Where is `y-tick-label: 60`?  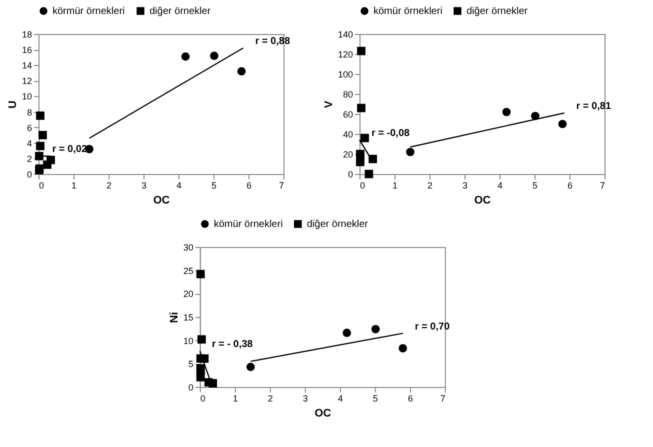 y-tick-label: 60 is located at coordinates (347, 115).